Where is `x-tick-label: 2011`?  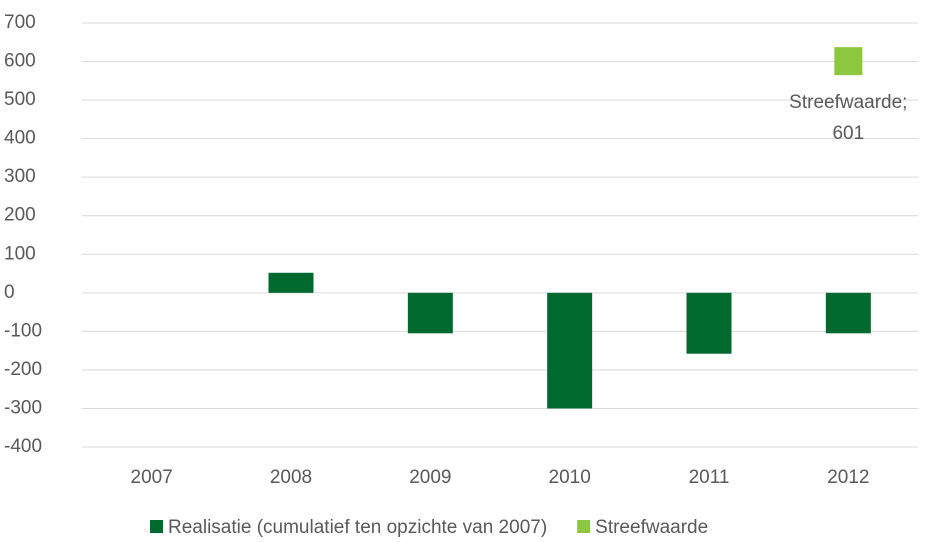 x-tick-label: 2011 is located at coordinates (709, 477).